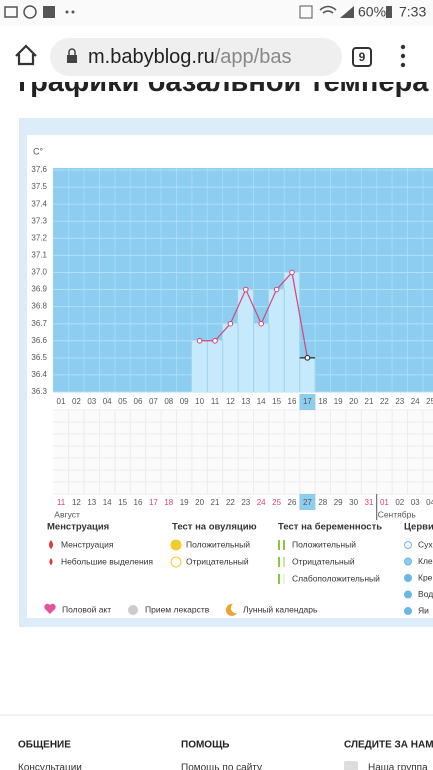  What do you see at coordinates (168, 502) in the screenshot?
I see `date-label: 18` at bounding box center [168, 502].